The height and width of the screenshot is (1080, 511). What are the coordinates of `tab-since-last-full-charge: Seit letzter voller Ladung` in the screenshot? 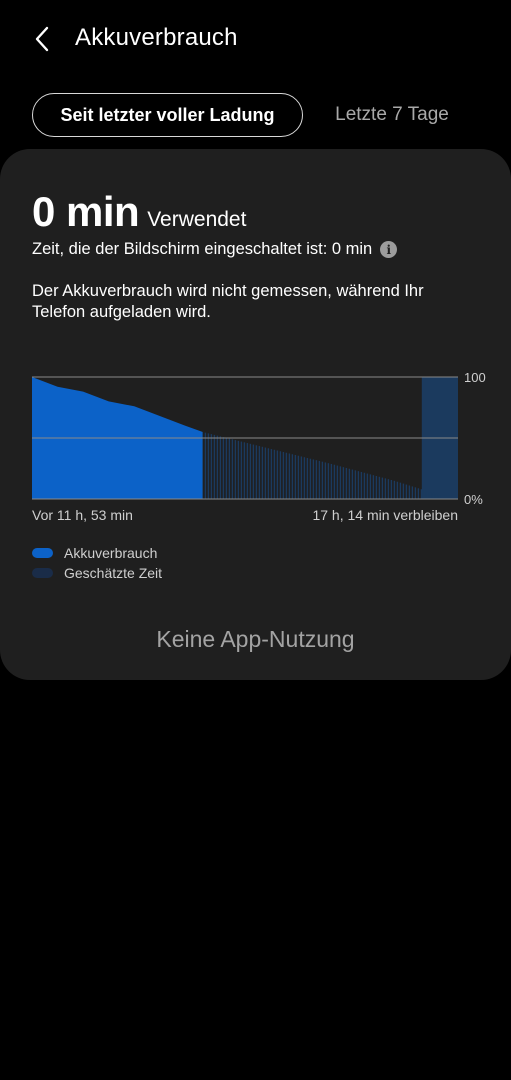 It's located at (167, 115).